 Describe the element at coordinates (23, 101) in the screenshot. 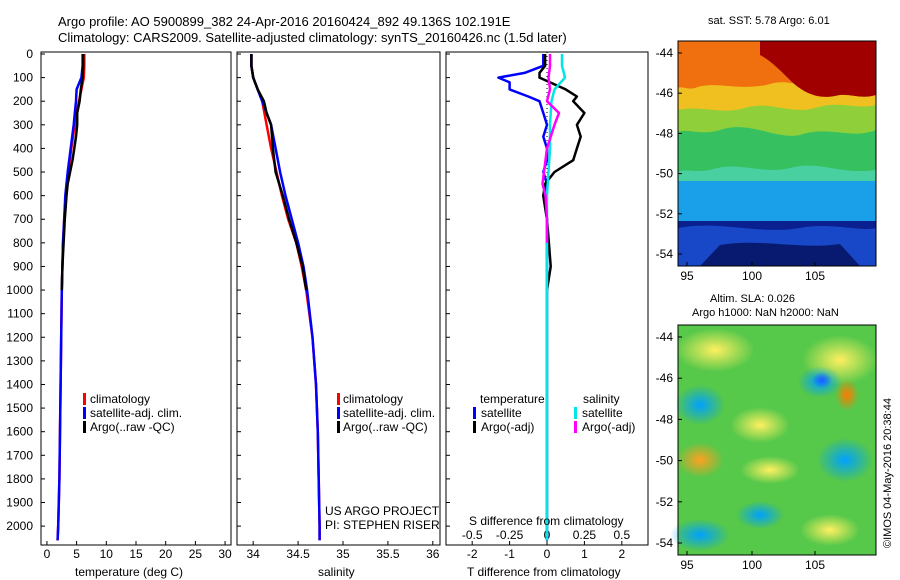

I see `depth-tick-label: 200` at that location.